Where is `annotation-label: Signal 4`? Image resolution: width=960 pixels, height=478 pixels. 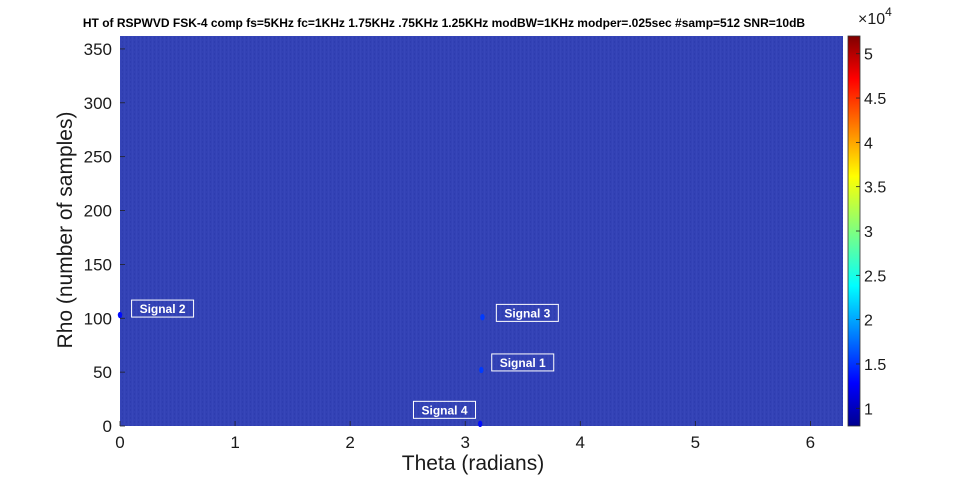
annotation-label: Signal 4 is located at coordinates (444, 410).